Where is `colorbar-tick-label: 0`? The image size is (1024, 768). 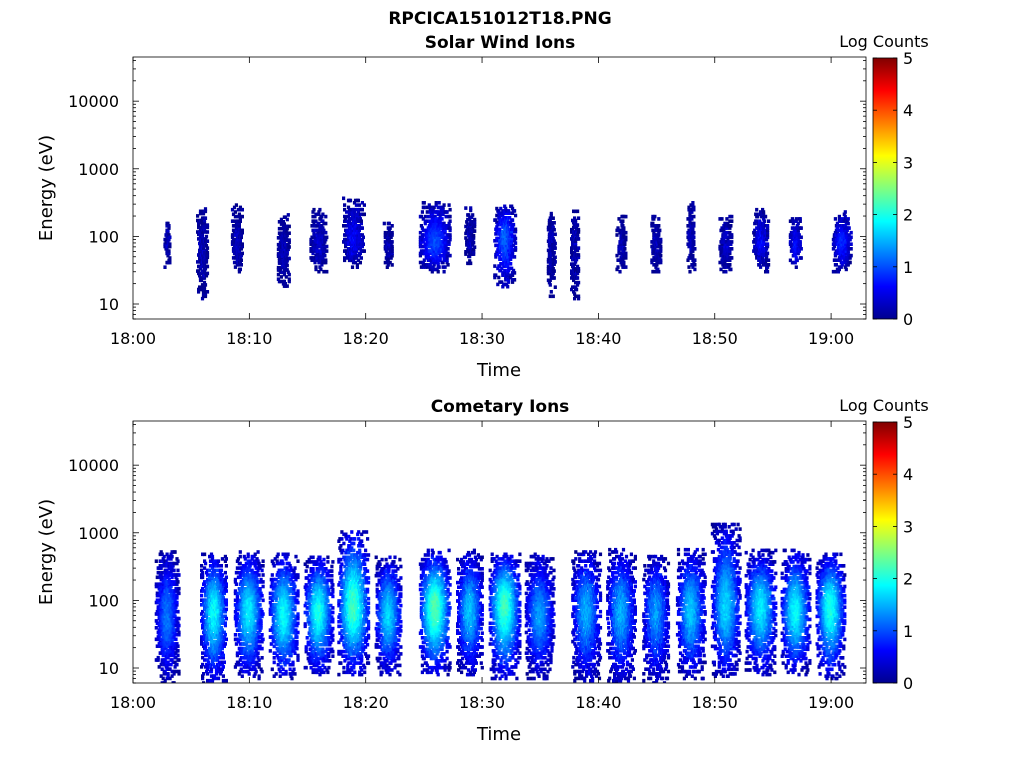
colorbar-tick-label: 0 is located at coordinates (908, 319).